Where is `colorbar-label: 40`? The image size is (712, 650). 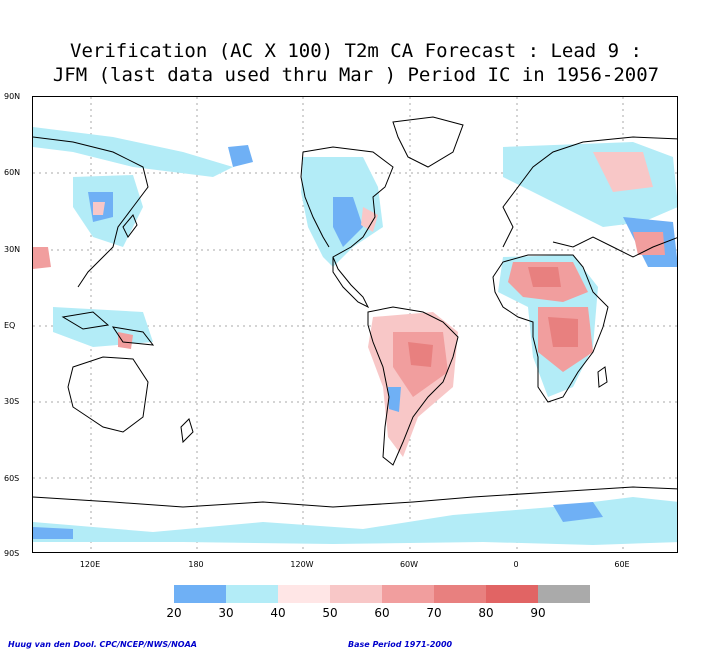 colorbar-label: 40 is located at coordinates (278, 613).